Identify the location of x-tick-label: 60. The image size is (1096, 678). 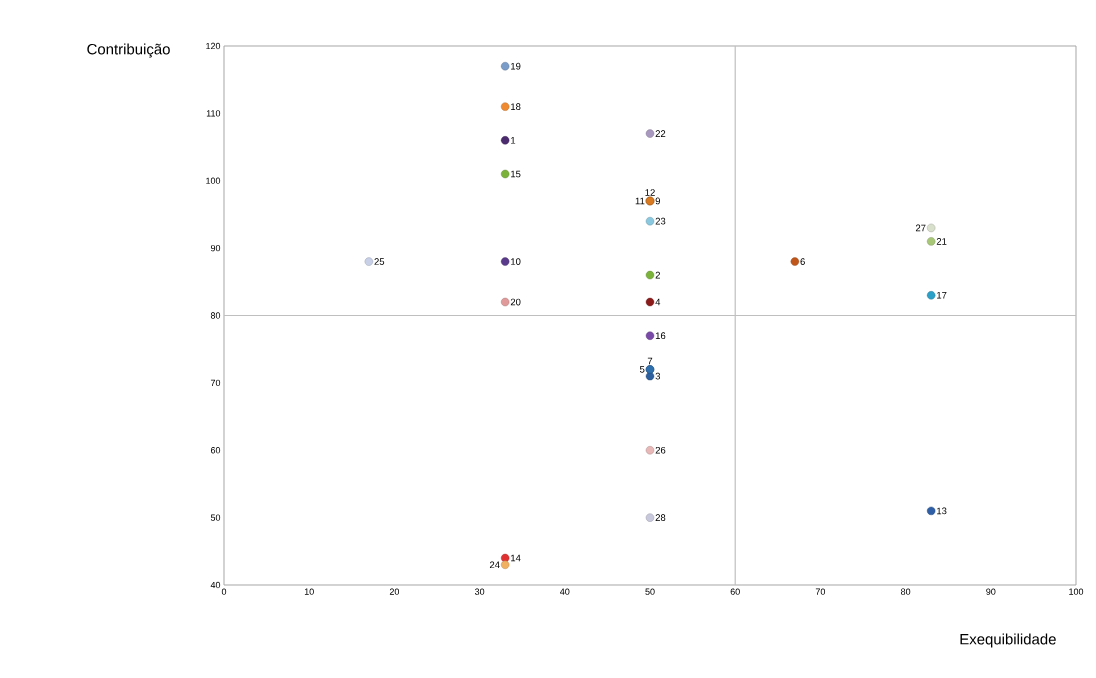
(735, 591).